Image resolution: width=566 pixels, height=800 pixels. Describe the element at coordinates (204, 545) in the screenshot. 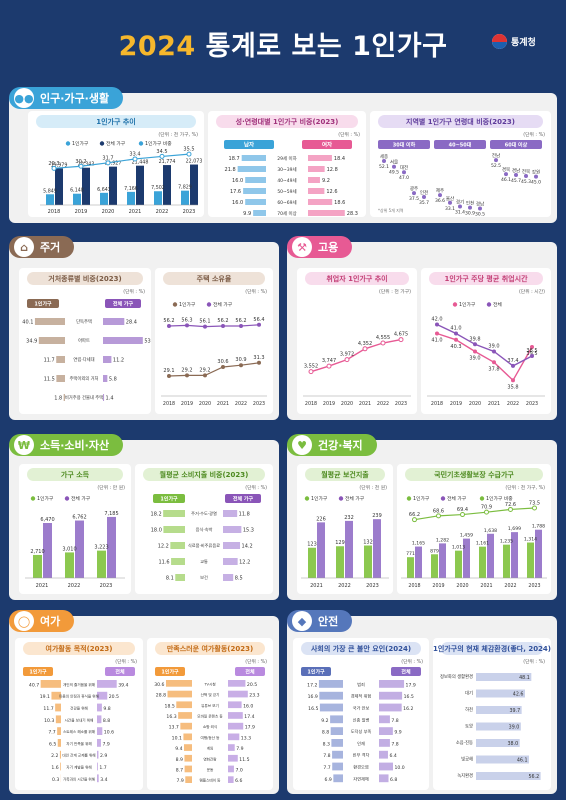

I see `category-label: 식료품·비주류음료` at that location.